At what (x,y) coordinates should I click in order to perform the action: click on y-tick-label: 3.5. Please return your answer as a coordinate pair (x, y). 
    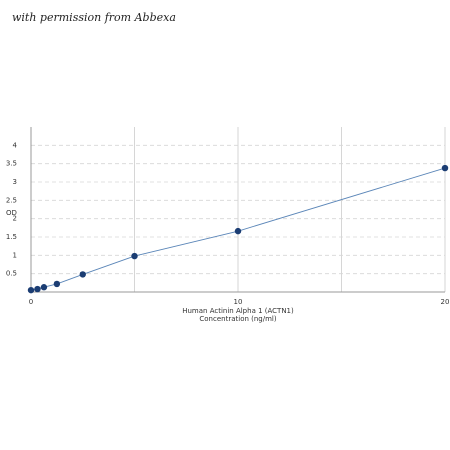
    Looking at the image, I should click on (11, 164).